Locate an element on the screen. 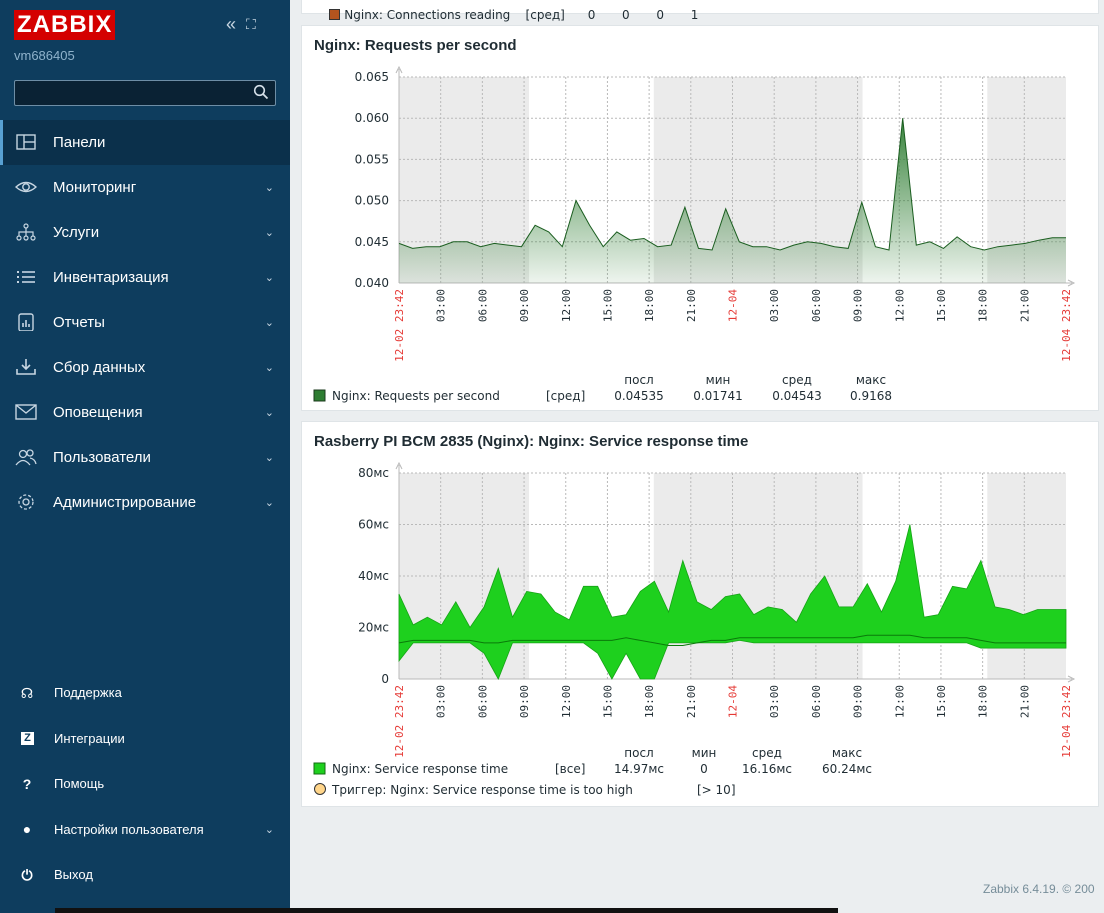 Image resolution: width=1104 pixels, height=913 pixels. menu-item-power: ⏻ Выход is located at coordinates (145, 875).